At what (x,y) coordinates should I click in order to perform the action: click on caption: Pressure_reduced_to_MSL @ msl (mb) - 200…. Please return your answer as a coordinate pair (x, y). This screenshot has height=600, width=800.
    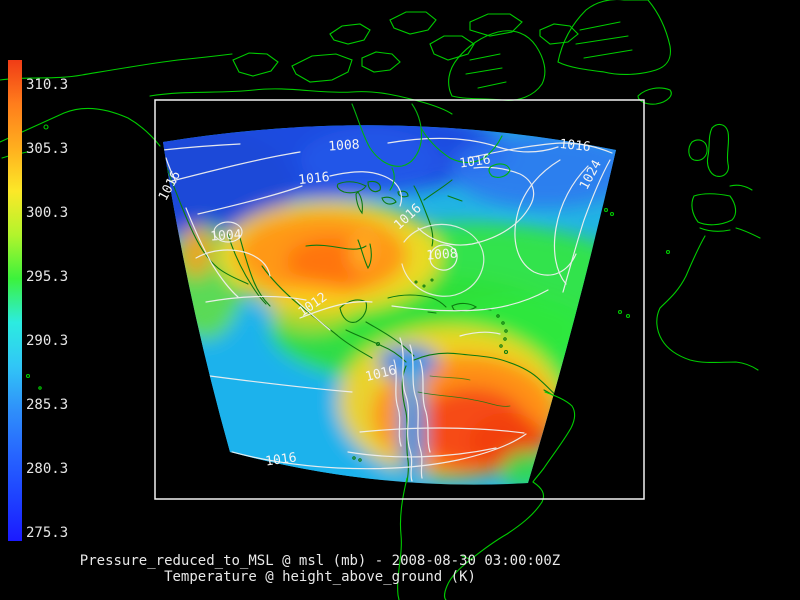
    Looking at the image, I should click on (320, 569).